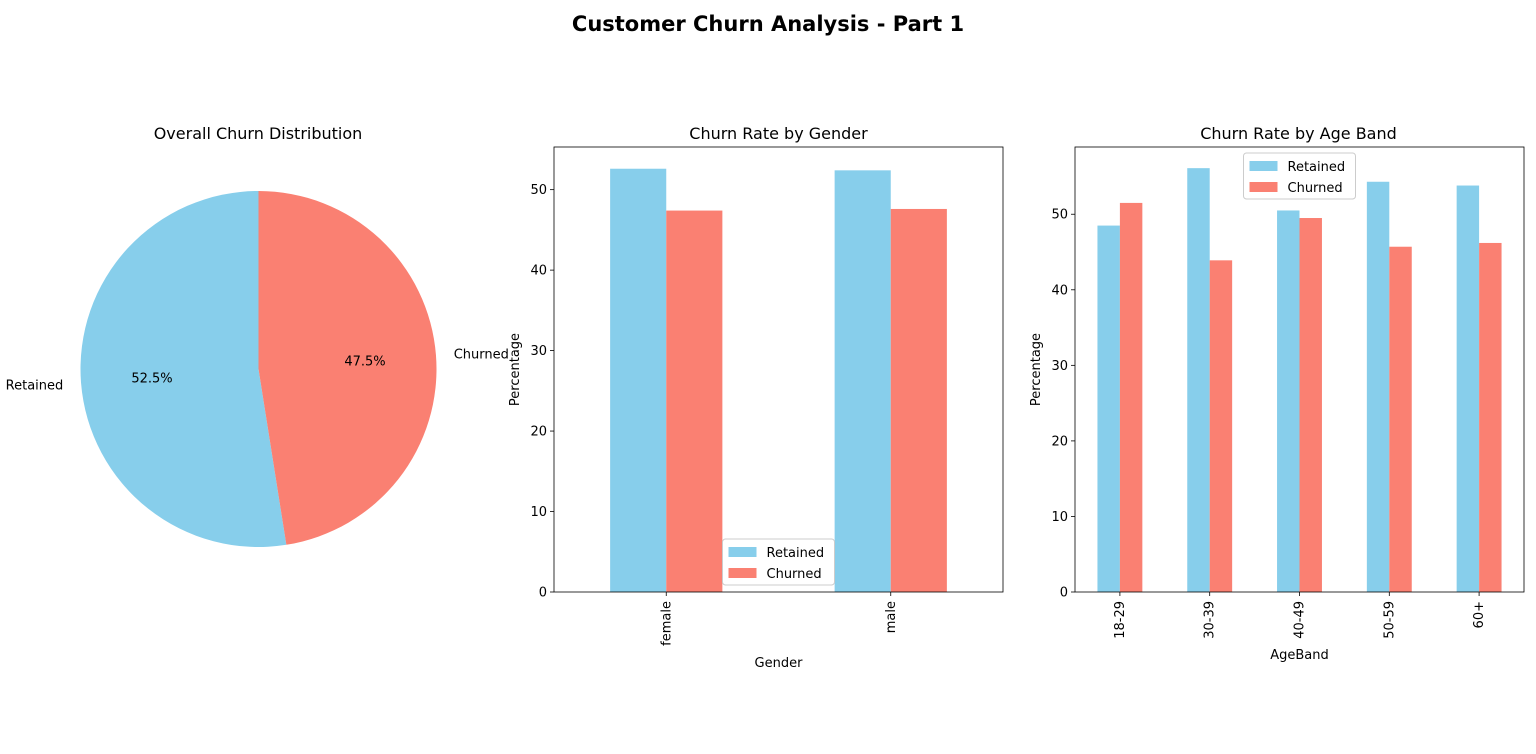  What do you see at coordinates (1120, 620) in the screenshot?
I see `age-xtick-label: 18-29` at bounding box center [1120, 620].